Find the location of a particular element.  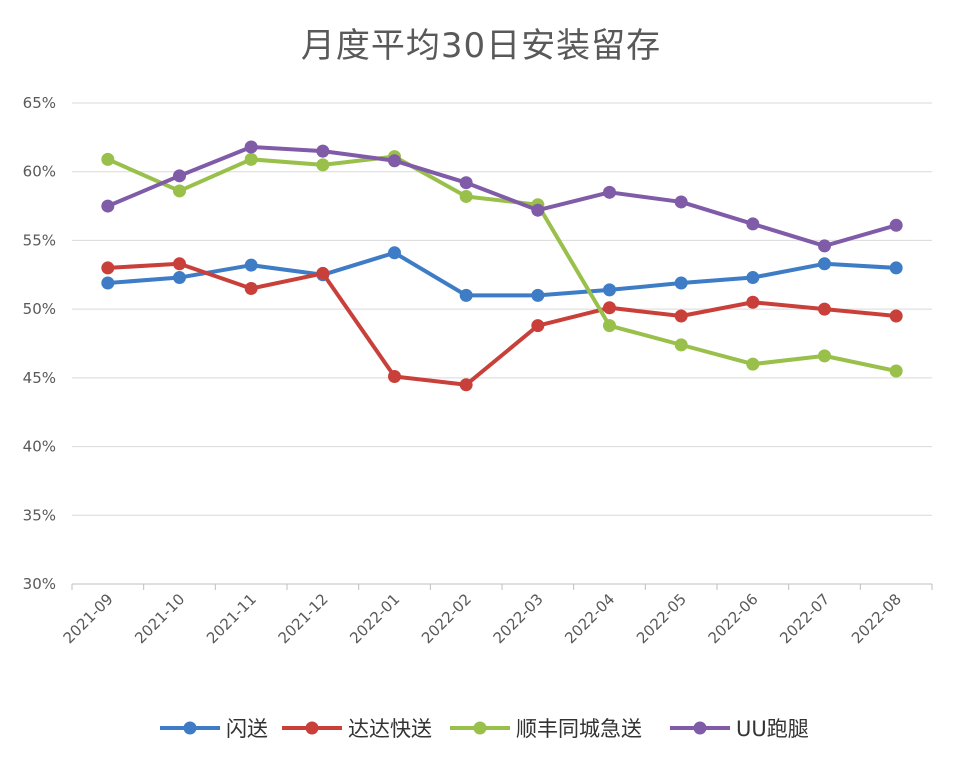

x-tick-label: 2022-04 is located at coordinates (589, 618).